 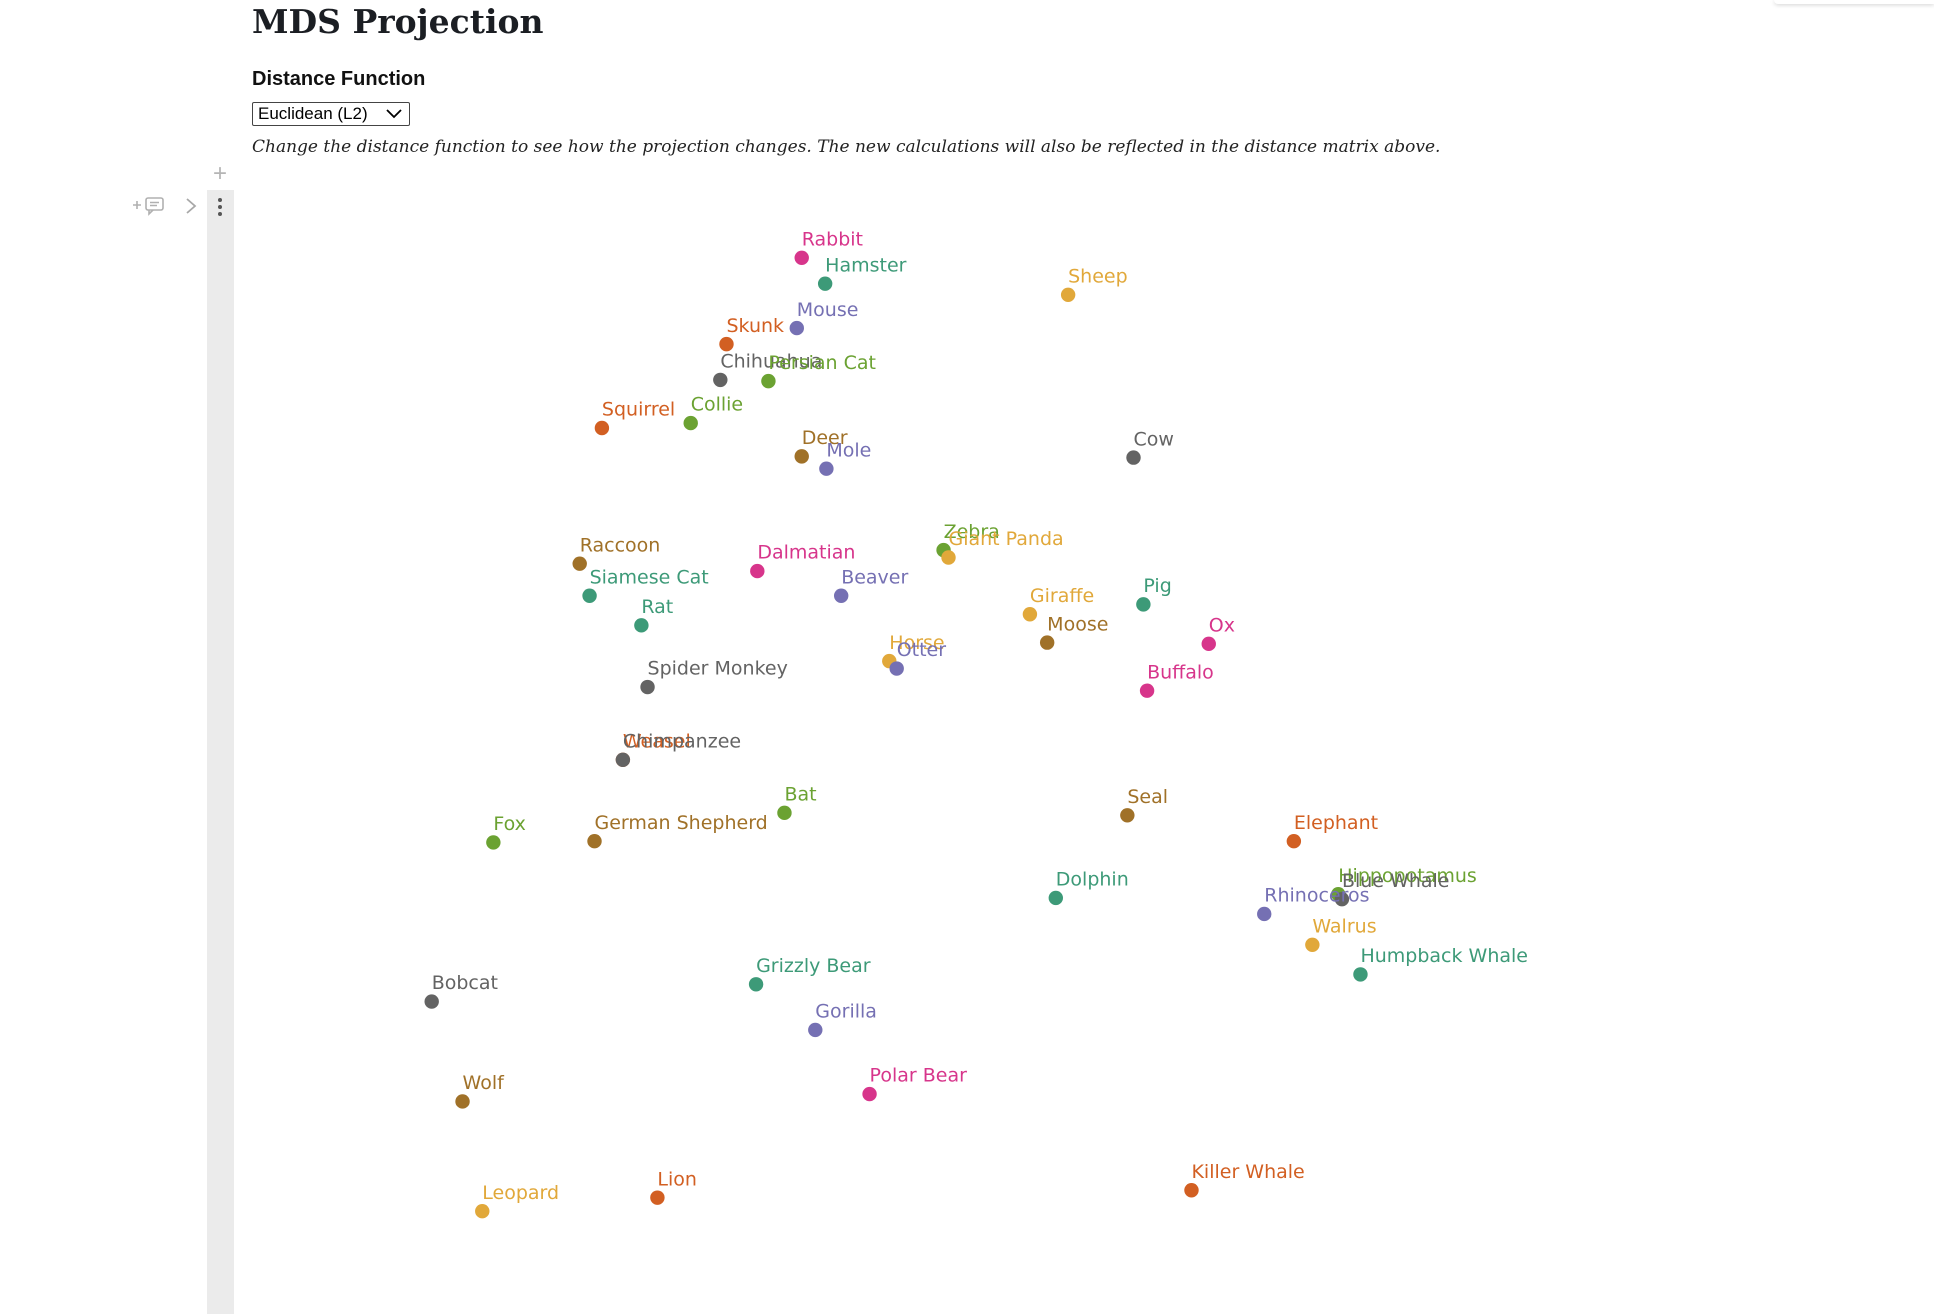 I want to click on point-cow: Cow, so click(x=1150, y=446).